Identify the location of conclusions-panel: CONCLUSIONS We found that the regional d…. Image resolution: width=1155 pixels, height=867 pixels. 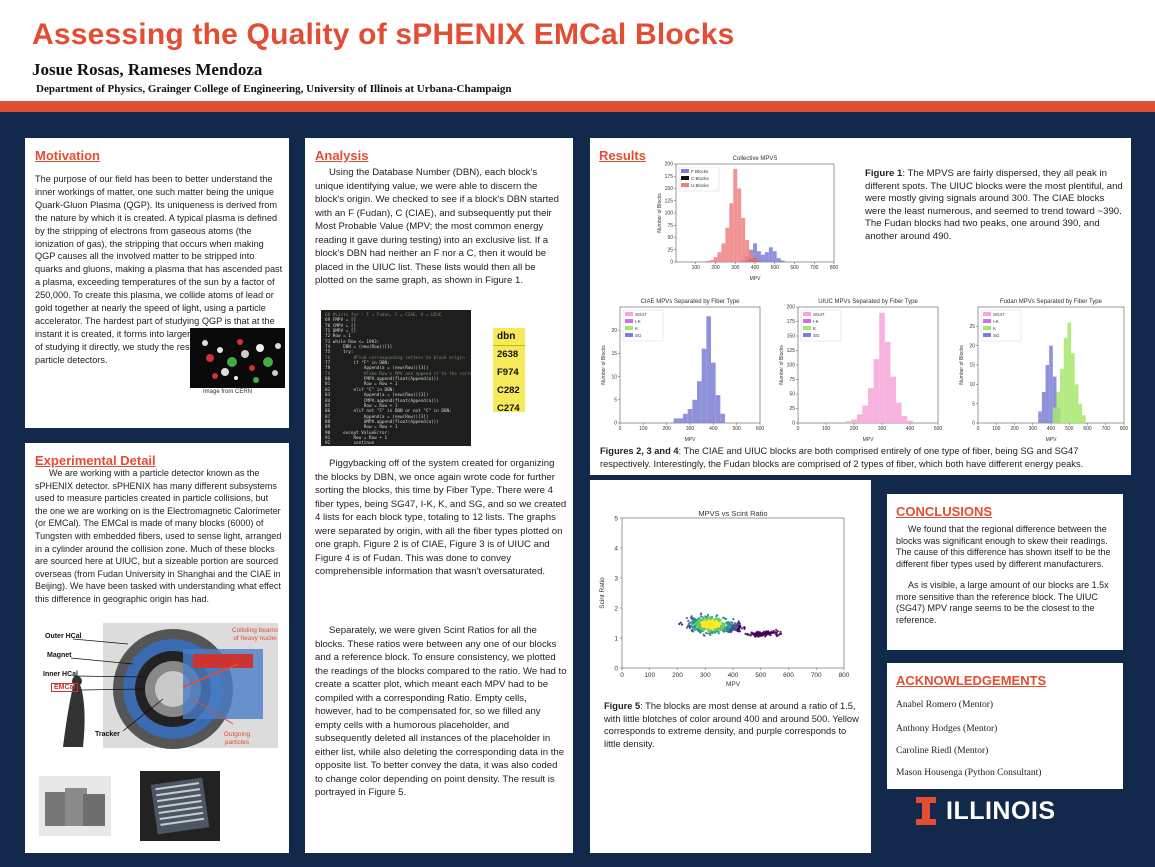
(1005, 572).